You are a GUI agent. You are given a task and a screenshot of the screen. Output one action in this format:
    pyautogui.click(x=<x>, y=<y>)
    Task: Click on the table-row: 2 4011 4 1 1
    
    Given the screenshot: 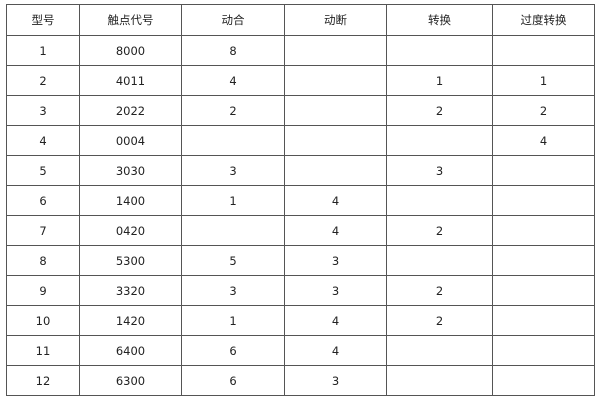 What is the action you would take?
    pyautogui.click(x=300, y=80)
    